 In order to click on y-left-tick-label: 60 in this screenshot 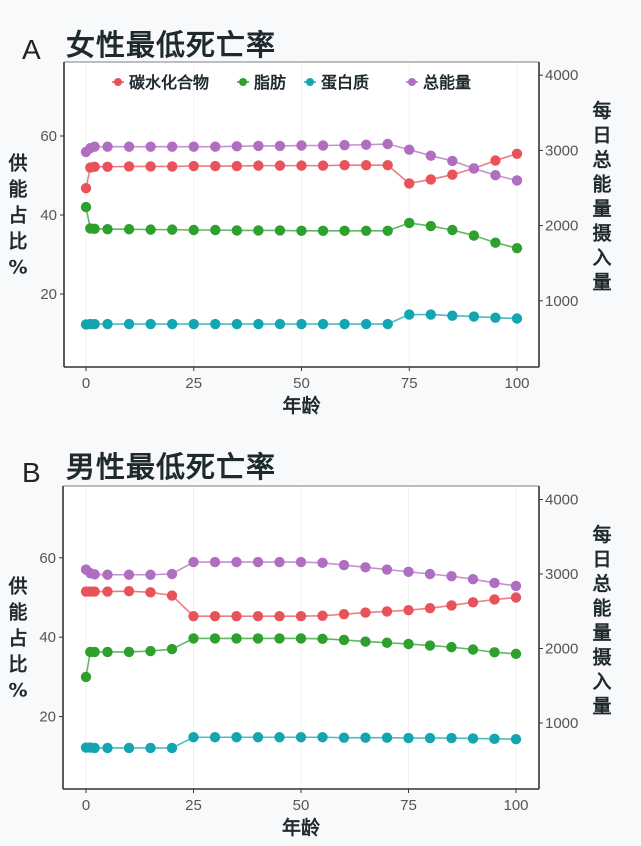, I will do `click(48, 136)`.